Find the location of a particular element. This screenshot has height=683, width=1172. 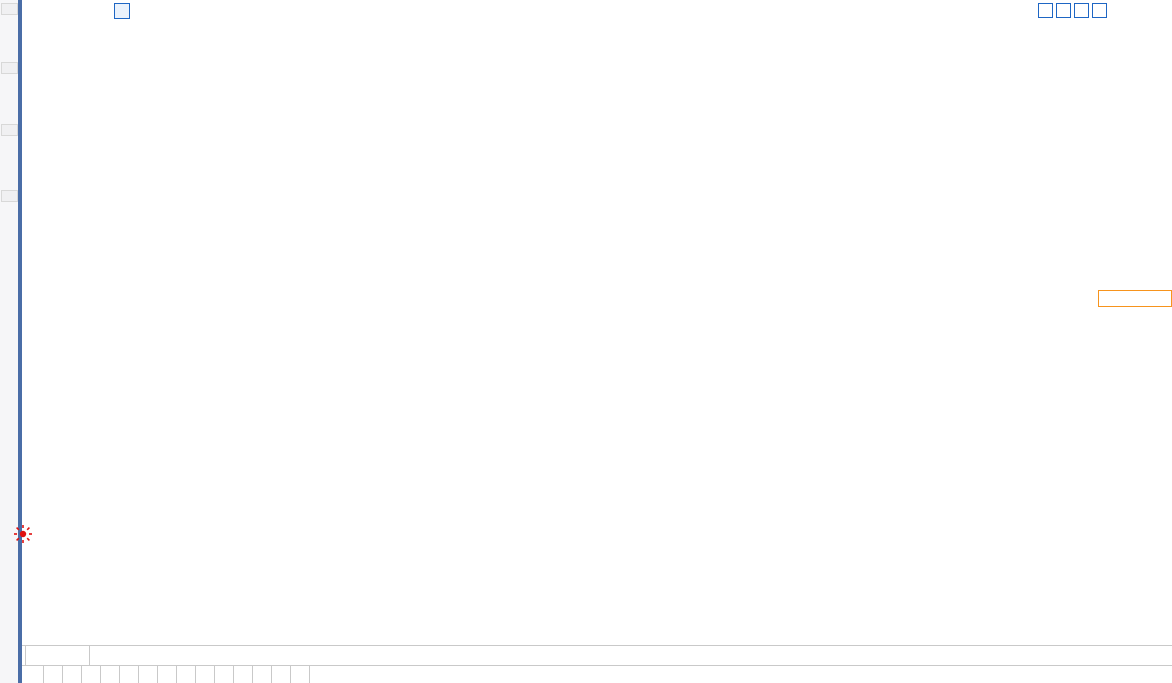

tab-vol is located at coordinates (148, 674).